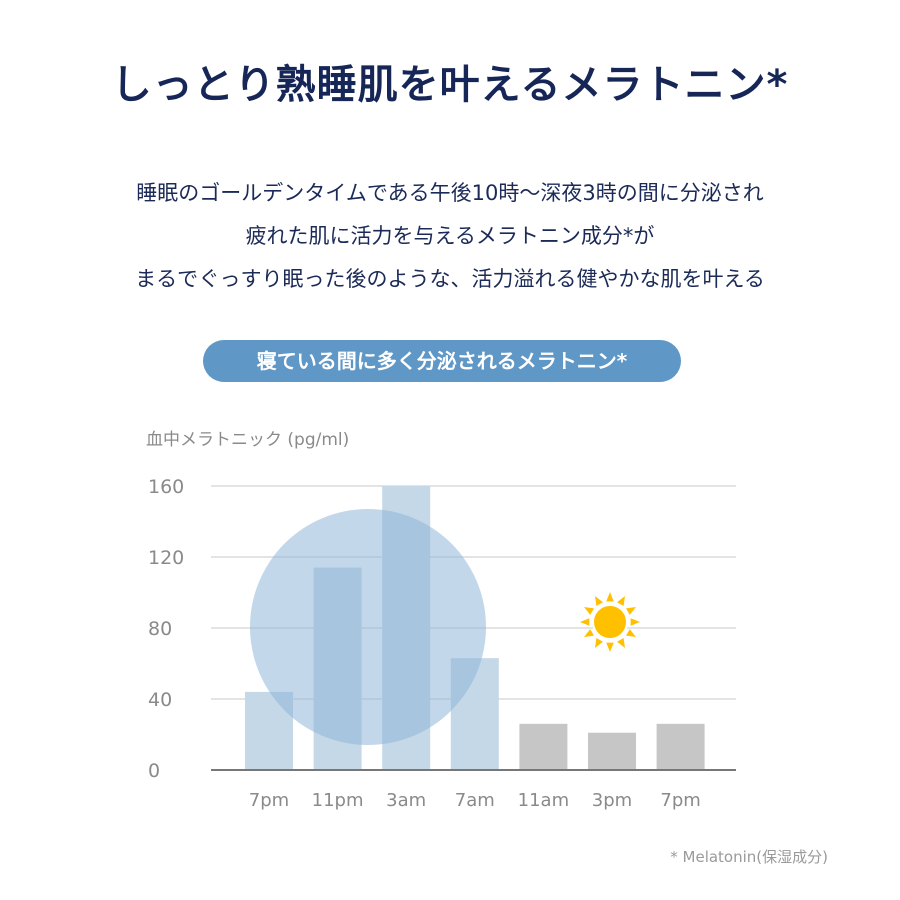  I want to click on night-period-circle, so click(368, 627).